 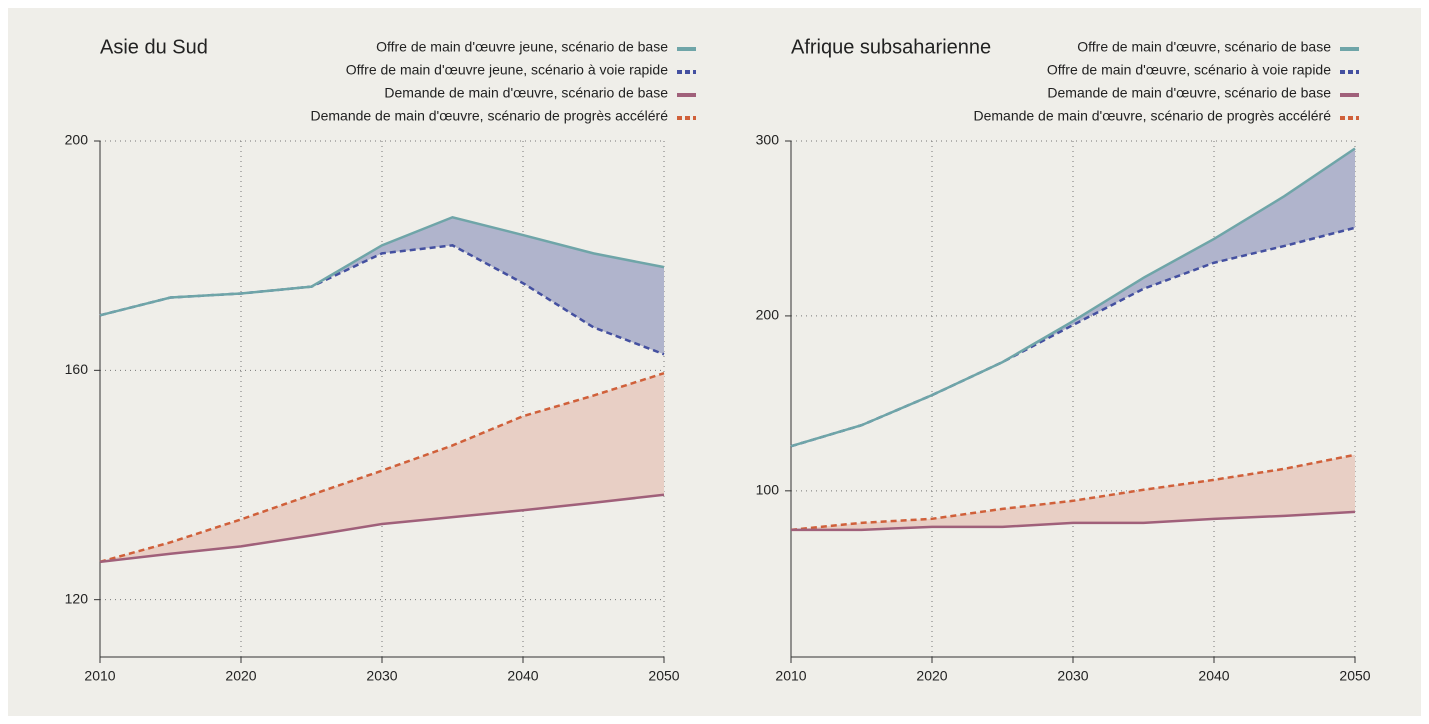 I want to click on y-tick-label: 160, so click(x=77, y=369).